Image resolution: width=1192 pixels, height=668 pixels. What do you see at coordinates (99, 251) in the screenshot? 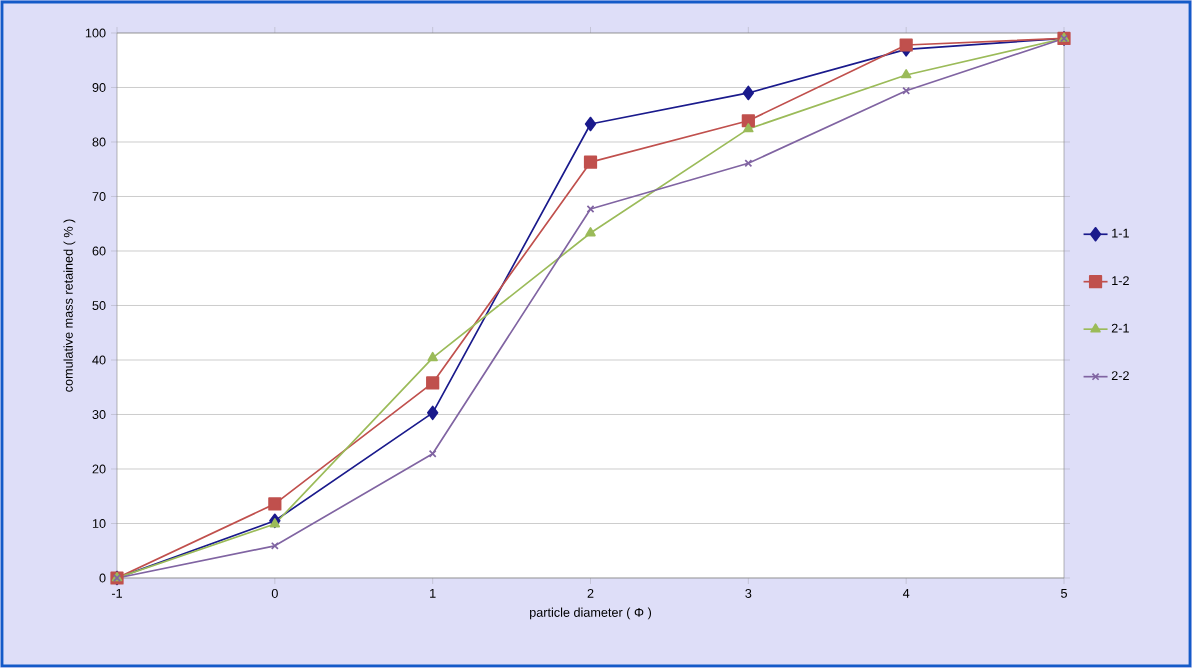
I see `y-tick-label: 60` at bounding box center [99, 251].